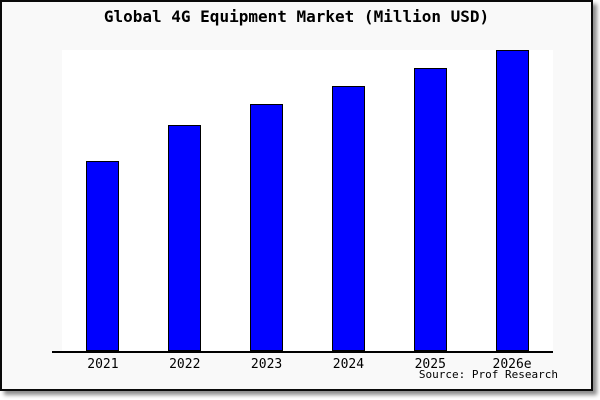  I want to click on bar-2023, so click(267, 227).